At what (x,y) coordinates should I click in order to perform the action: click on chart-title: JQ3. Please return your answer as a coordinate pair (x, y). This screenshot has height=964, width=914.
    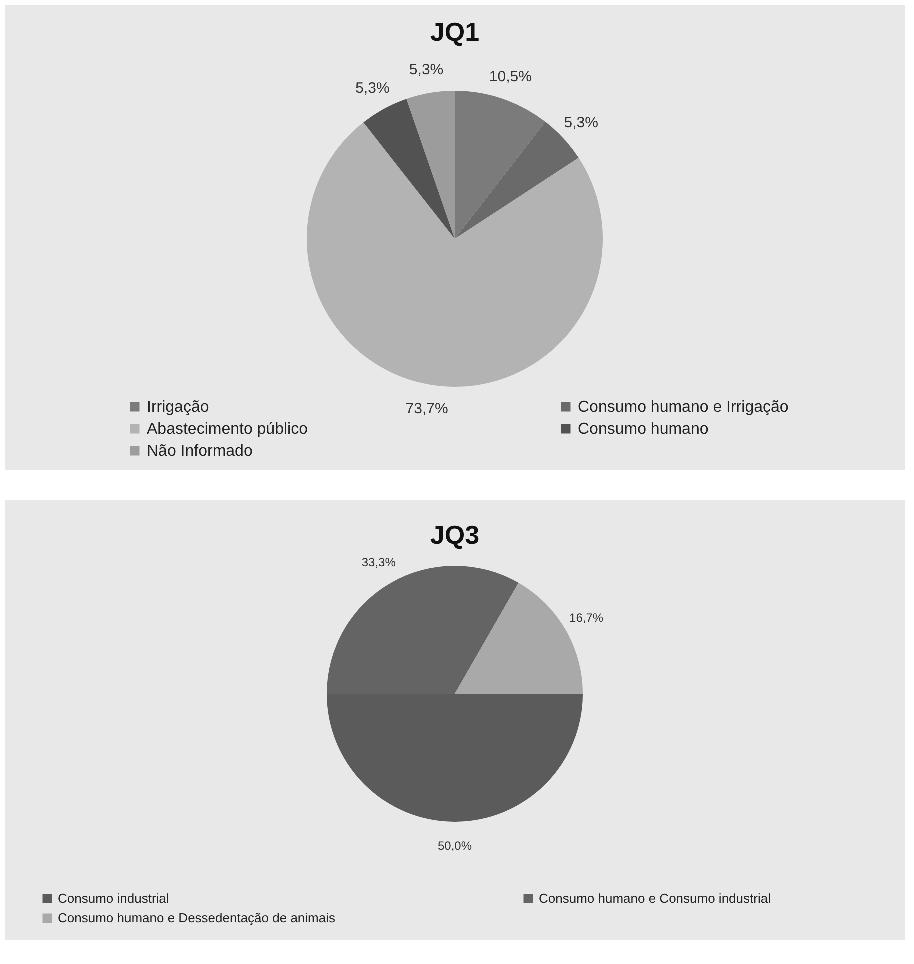
    Looking at the image, I should click on (455, 535).